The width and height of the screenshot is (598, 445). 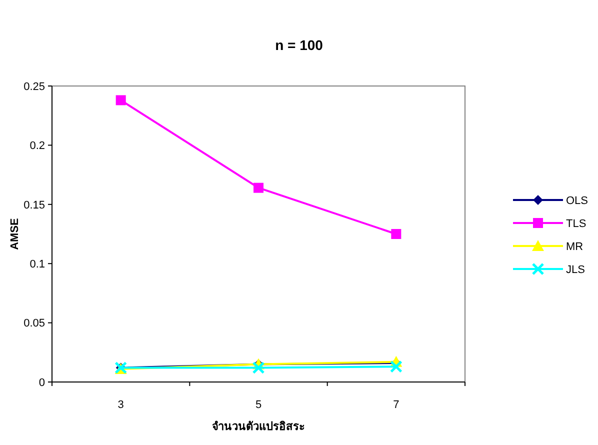 What do you see at coordinates (34, 86) in the screenshot?
I see `y-tick-label: 0.25` at bounding box center [34, 86].